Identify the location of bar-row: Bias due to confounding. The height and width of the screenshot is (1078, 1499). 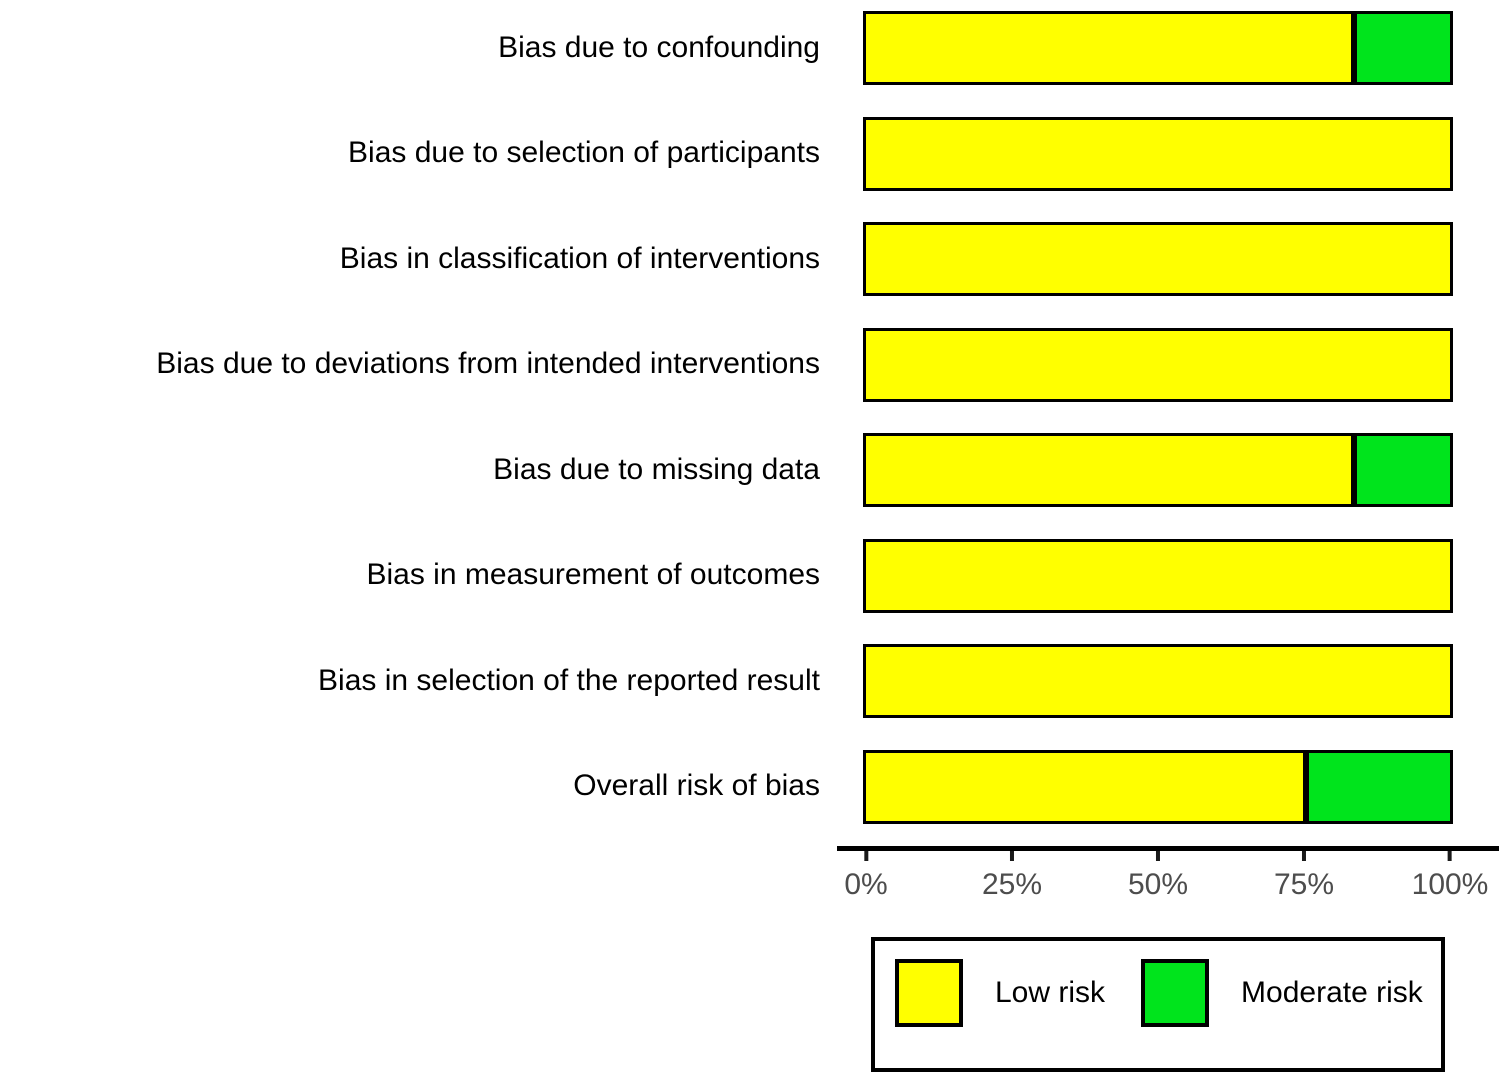
(749, 48).